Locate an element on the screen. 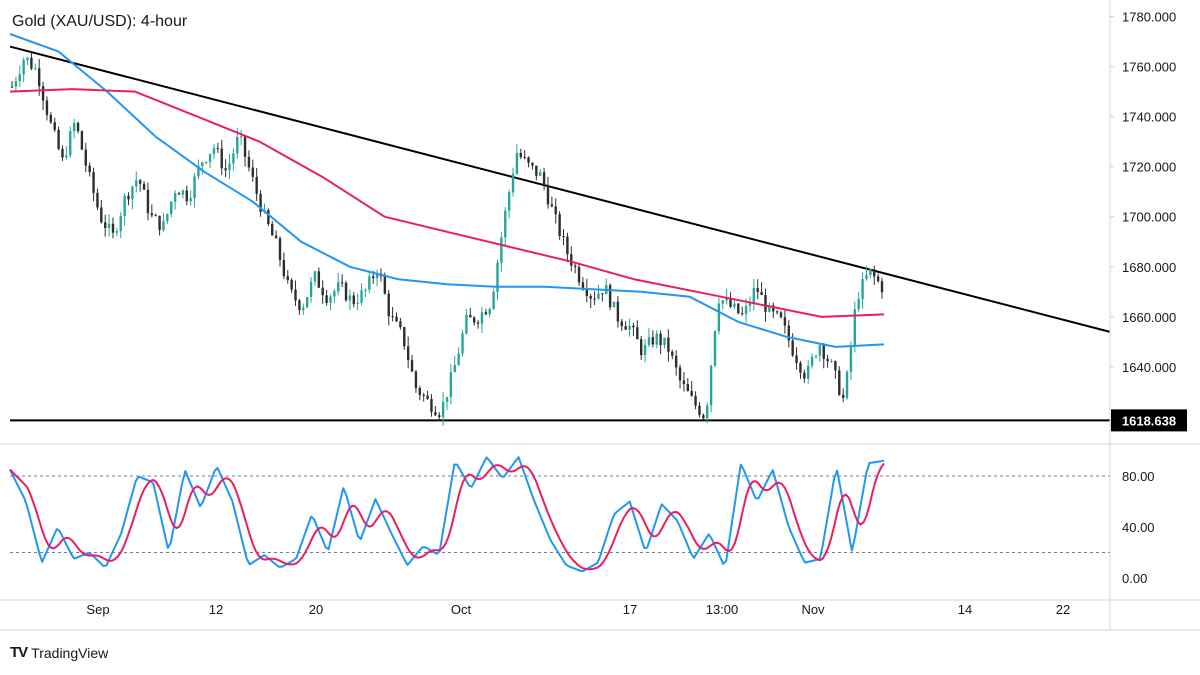 Image resolution: width=1200 pixels, height=675 pixels. price-tick-label: 1760.000 is located at coordinates (1149, 67).